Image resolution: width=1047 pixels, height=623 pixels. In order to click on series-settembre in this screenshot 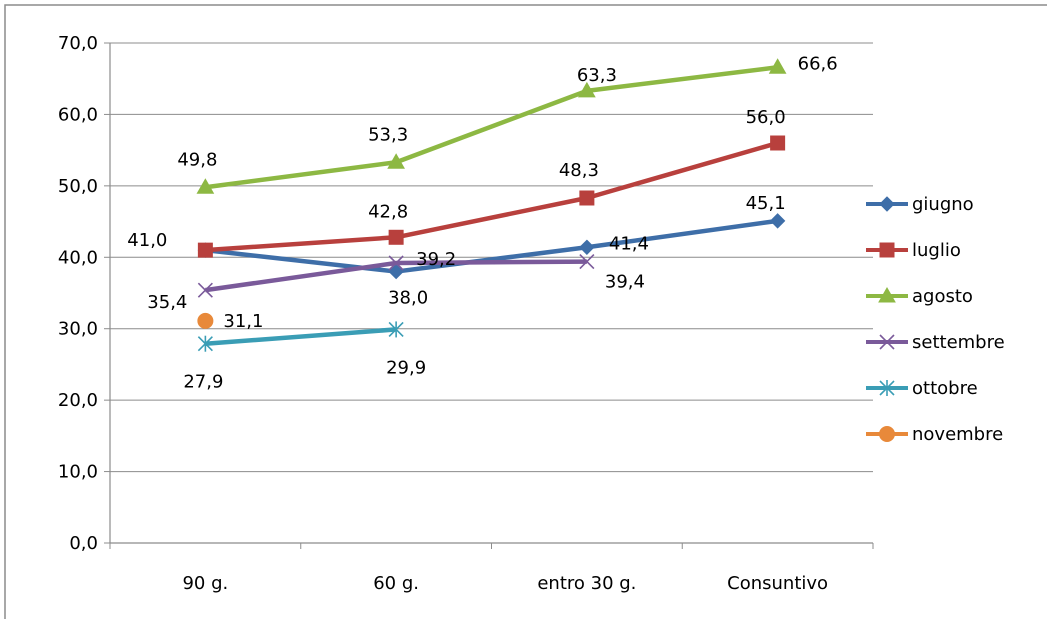, I will do `click(396, 276)`.